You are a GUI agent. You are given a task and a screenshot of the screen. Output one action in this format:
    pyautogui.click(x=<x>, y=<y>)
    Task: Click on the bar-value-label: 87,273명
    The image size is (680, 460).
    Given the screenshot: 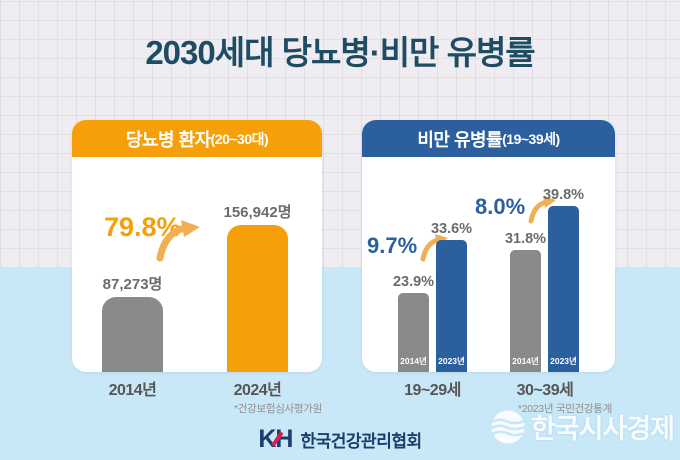 What is the action you would take?
    pyautogui.click(x=132, y=284)
    